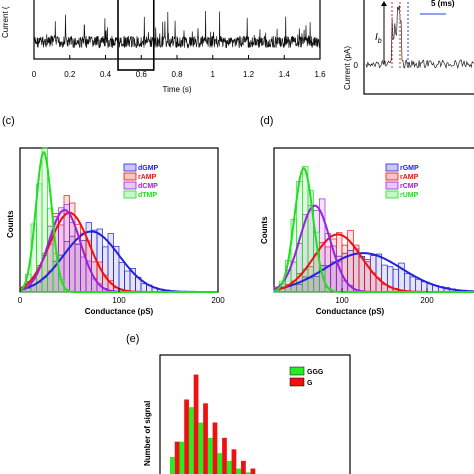 Image resolution: width=474 pixels, height=474 pixels. Describe the element at coordinates (130, 194) in the screenshot. I see `legend-swatch-dTMP` at that location.